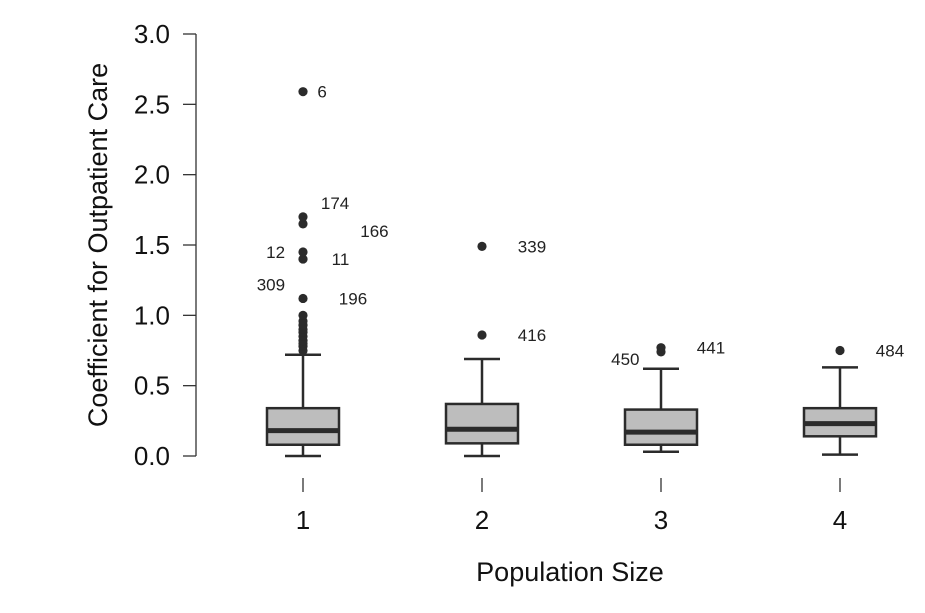  I want to click on outlier-label: 11, so click(341, 259).